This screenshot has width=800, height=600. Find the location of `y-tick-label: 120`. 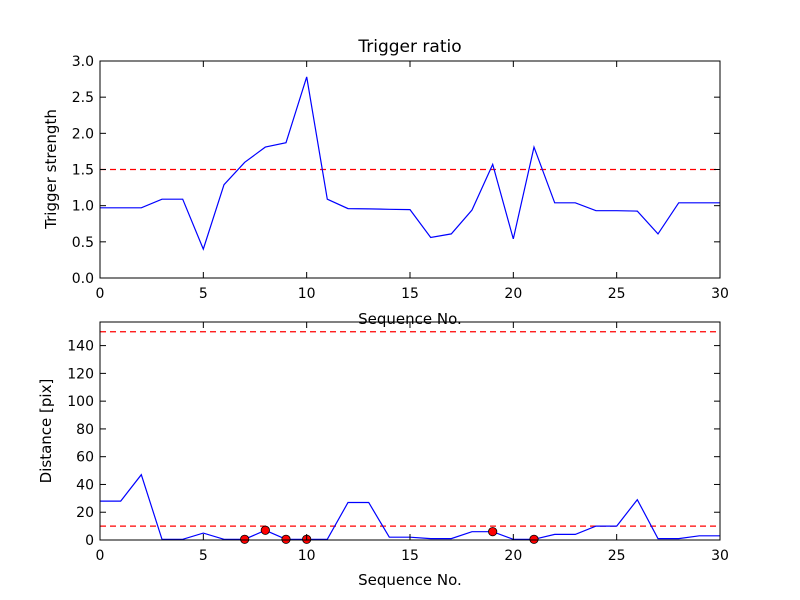

y-tick-label: 120 is located at coordinates (80, 374).